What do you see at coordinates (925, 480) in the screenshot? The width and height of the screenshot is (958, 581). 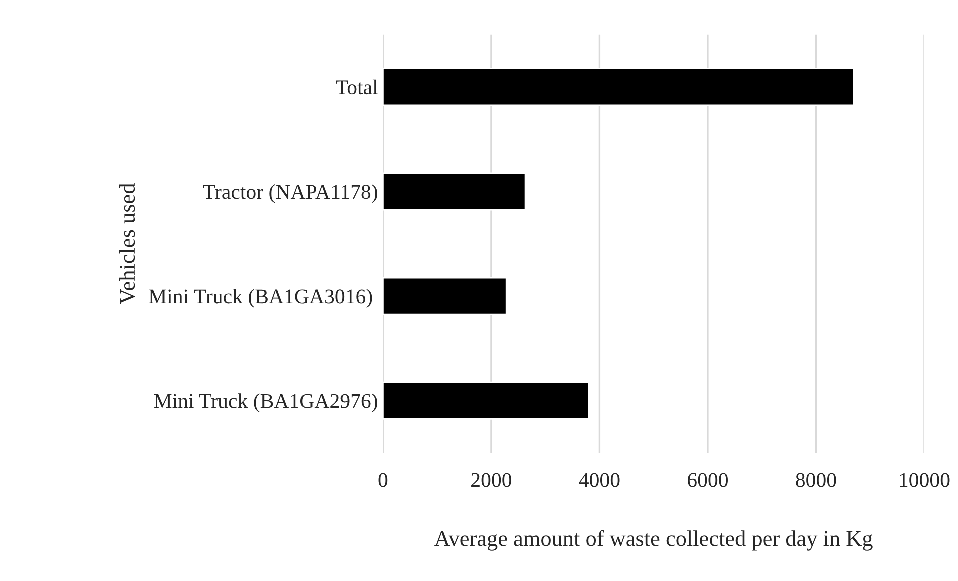 I see `x-tick-label: 10000` at bounding box center [925, 480].